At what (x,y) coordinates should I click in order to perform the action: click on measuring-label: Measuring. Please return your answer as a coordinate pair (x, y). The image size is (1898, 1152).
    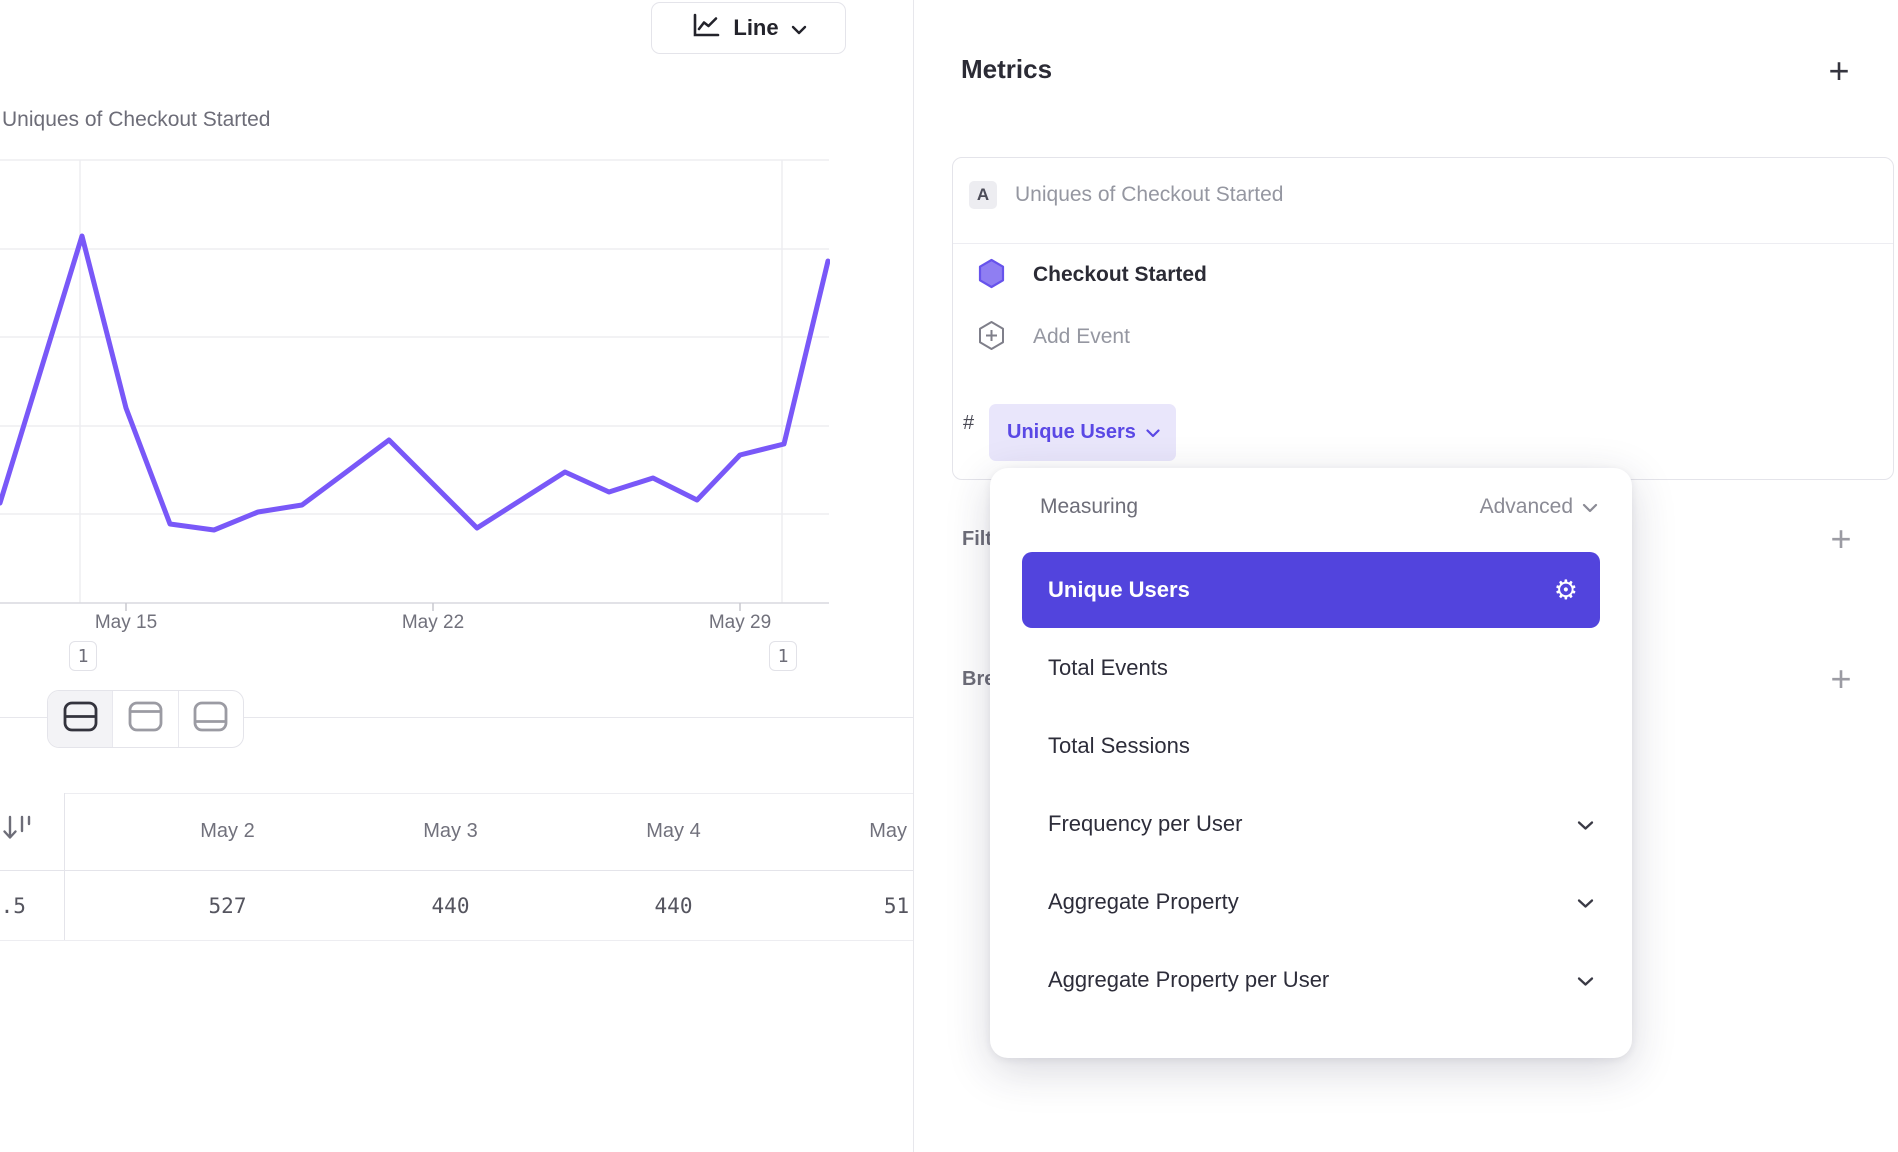
    Looking at the image, I should click on (1089, 506).